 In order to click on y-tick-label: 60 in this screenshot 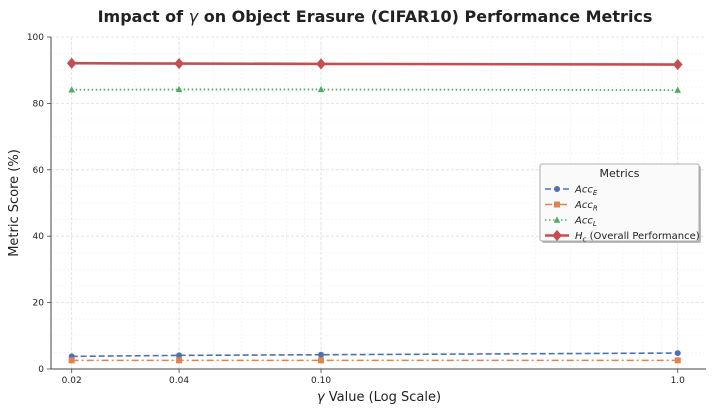, I will do `click(39, 171)`.